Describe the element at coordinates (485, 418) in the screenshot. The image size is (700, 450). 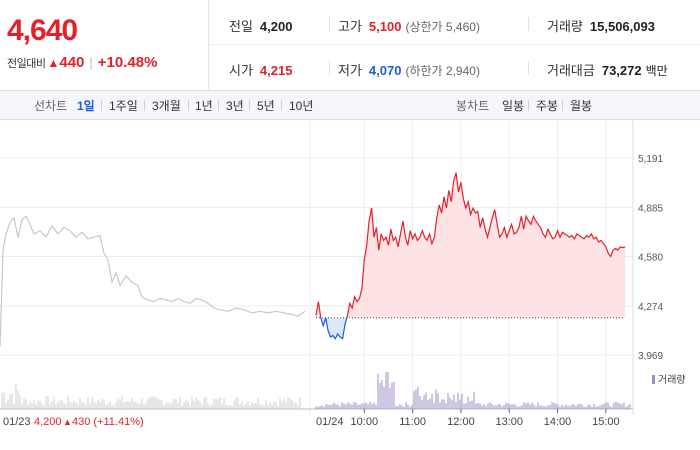
I see `x-axis: 10:00 11:00 12:00 13:00 14:00 15:00` at that location.